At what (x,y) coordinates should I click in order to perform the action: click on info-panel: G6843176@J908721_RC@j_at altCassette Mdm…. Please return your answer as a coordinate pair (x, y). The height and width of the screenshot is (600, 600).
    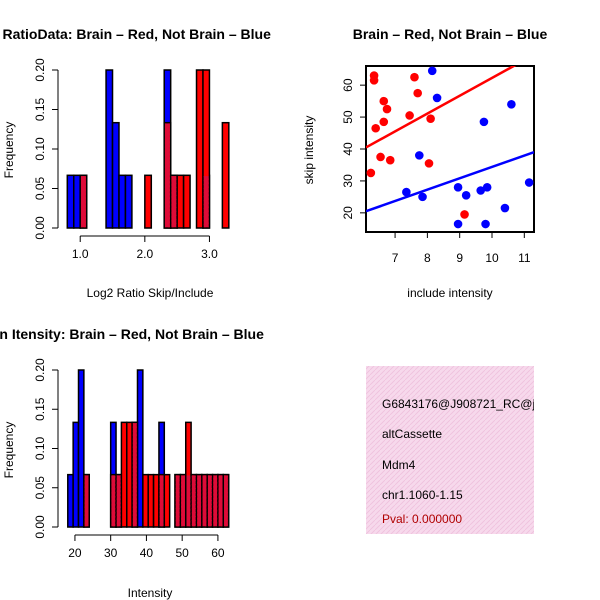
    Looking at the image, I should click on (450, 450).